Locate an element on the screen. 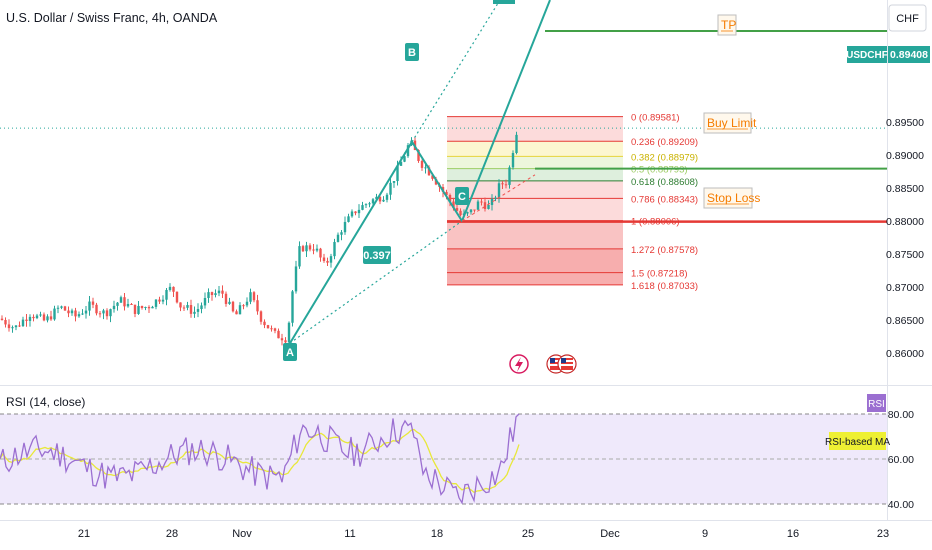 The image size is (932, 550). point-c-label: C is located at coordinates (462, 197).